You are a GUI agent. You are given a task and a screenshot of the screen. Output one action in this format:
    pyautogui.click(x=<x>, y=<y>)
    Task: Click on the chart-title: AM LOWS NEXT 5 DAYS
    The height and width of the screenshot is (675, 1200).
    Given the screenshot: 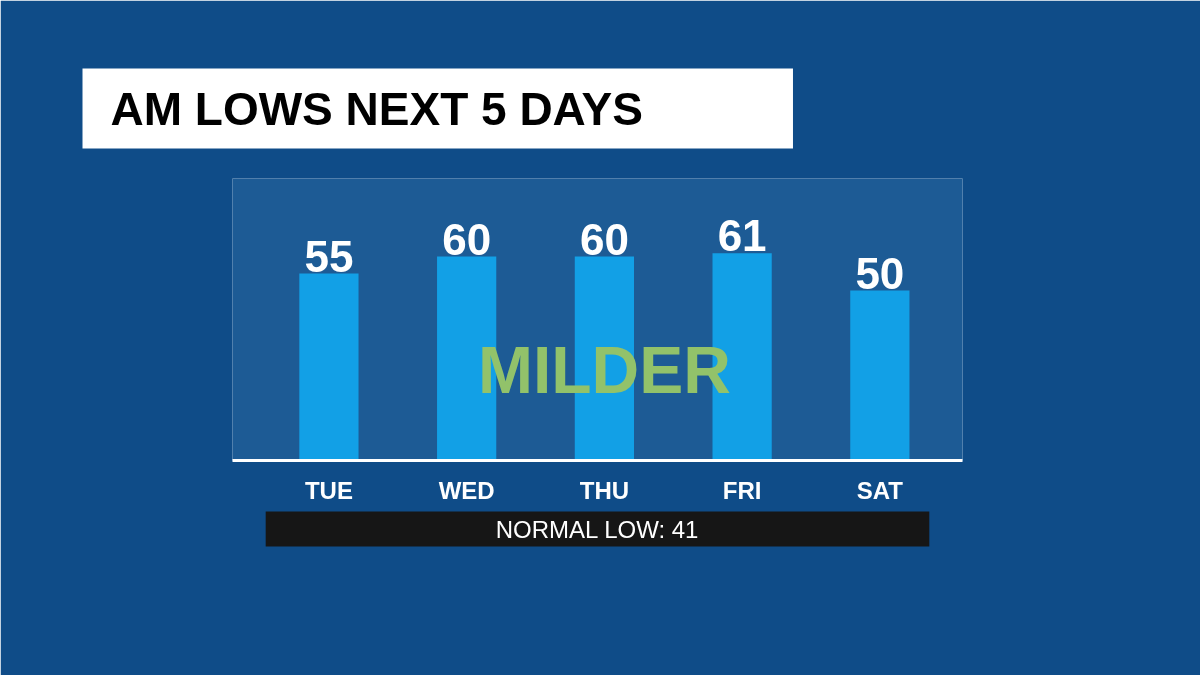 What is the action you would take?
    pyautogui.click(x=376, y=108)
    